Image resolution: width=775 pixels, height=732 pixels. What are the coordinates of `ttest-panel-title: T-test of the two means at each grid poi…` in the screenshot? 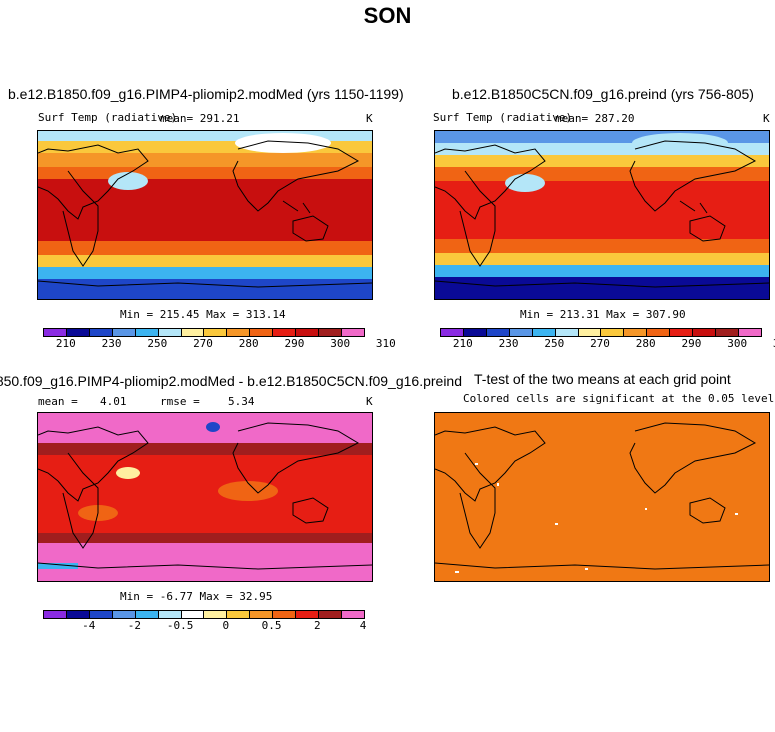 It's located at (602, 379).